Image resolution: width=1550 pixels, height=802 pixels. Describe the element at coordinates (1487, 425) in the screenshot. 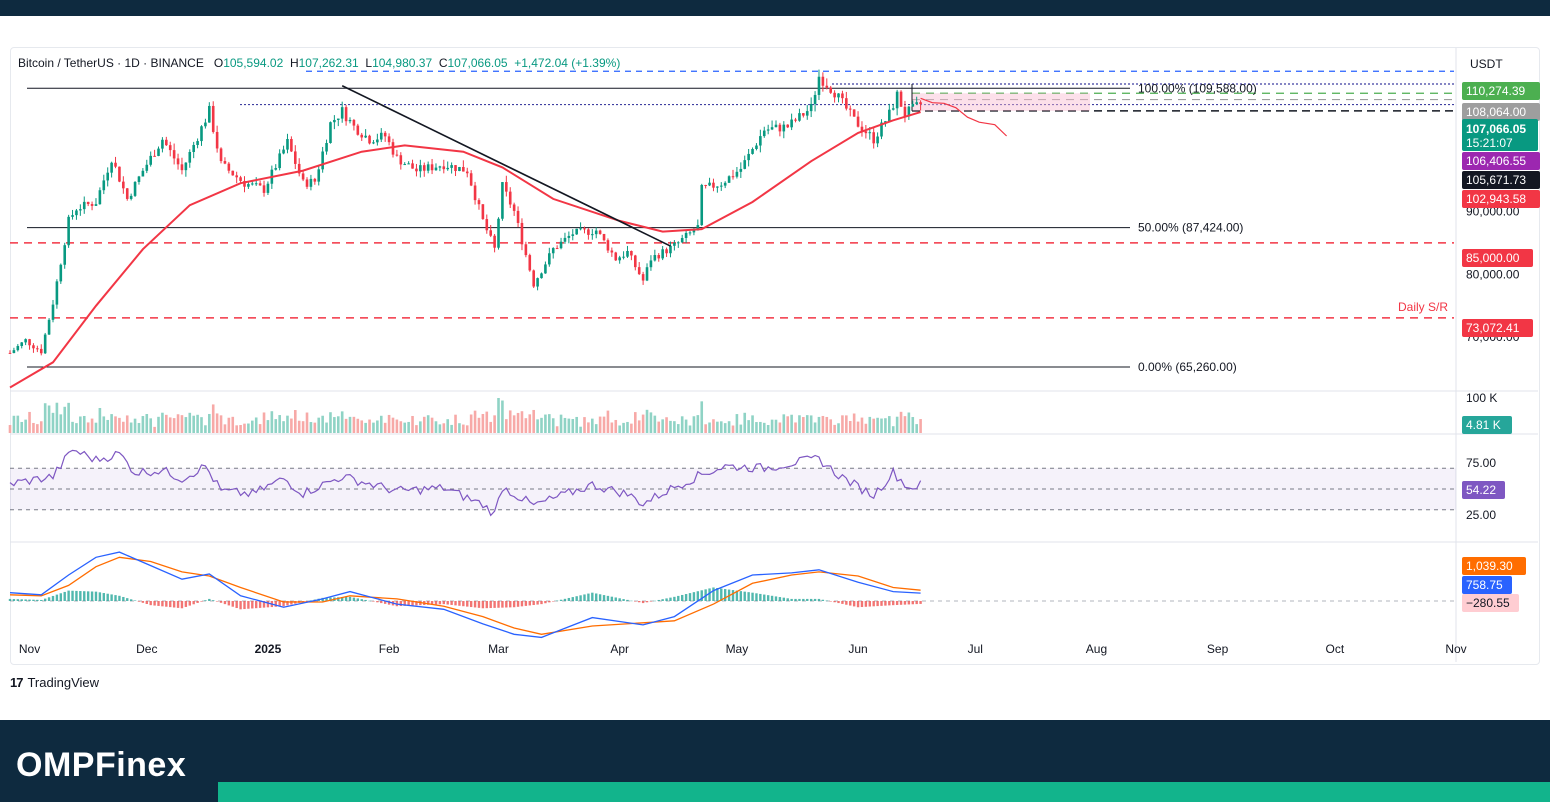

I see `volume-last-tag-bg` at that location.